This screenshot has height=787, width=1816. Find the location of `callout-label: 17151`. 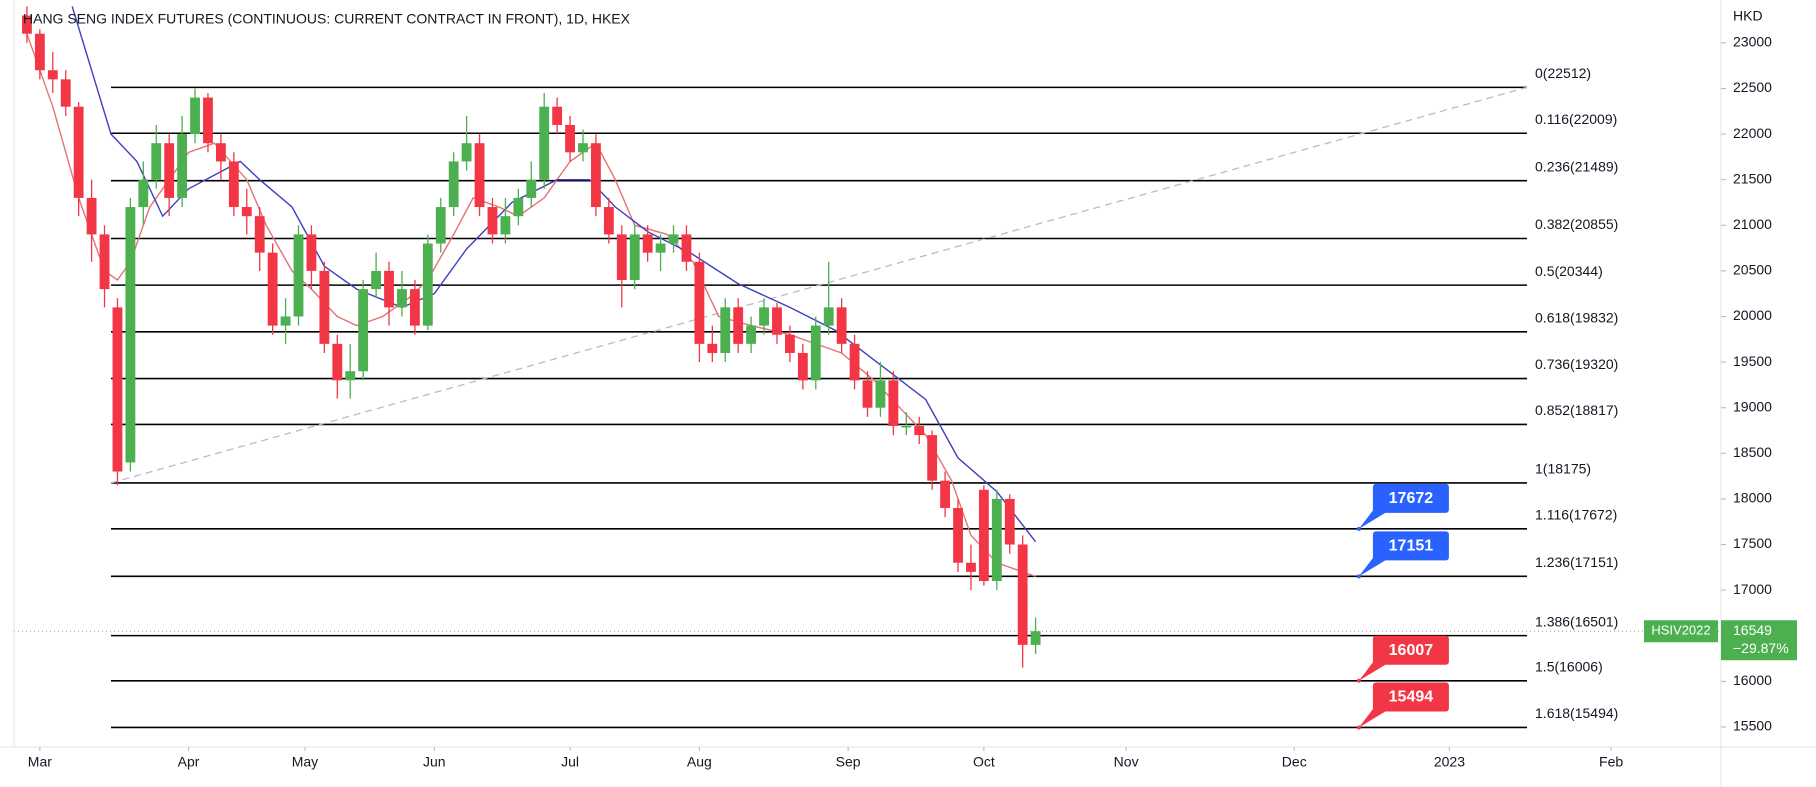

callout-label: 17151 is located at coordinates (1411, 546).